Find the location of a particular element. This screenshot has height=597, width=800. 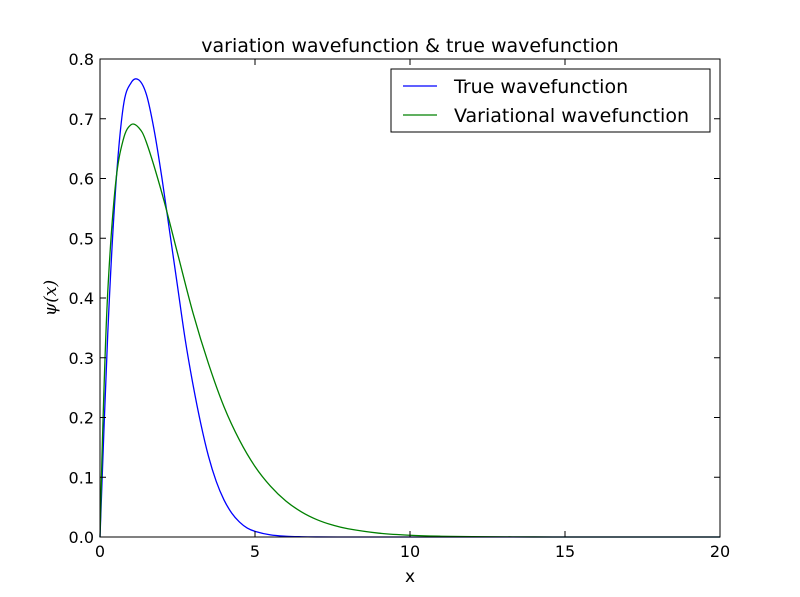

y-tick-label: 0.3 is located at coordinates (81, 358).